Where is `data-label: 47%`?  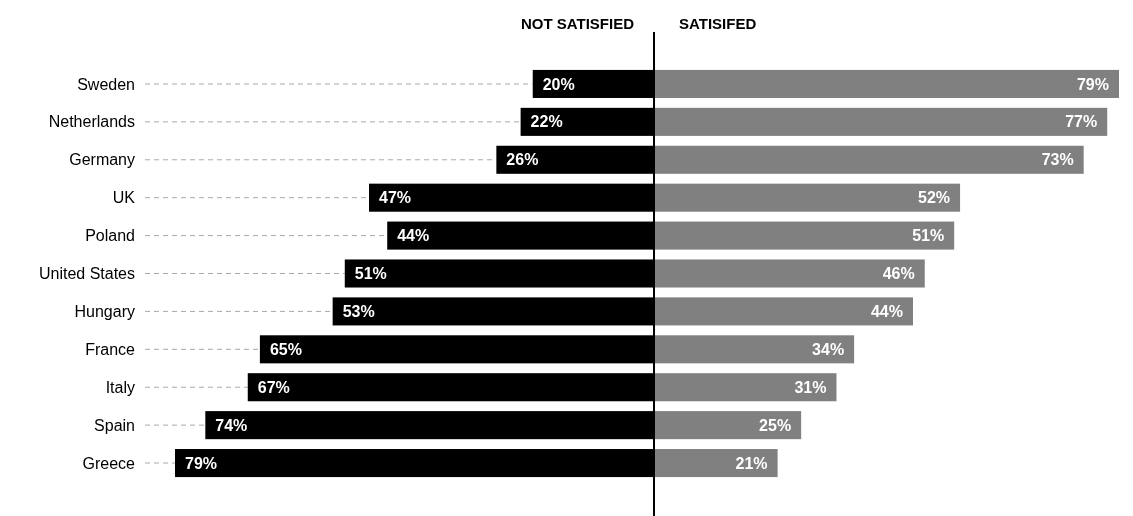 data-label: 47% is located at coordinates (395, 198).